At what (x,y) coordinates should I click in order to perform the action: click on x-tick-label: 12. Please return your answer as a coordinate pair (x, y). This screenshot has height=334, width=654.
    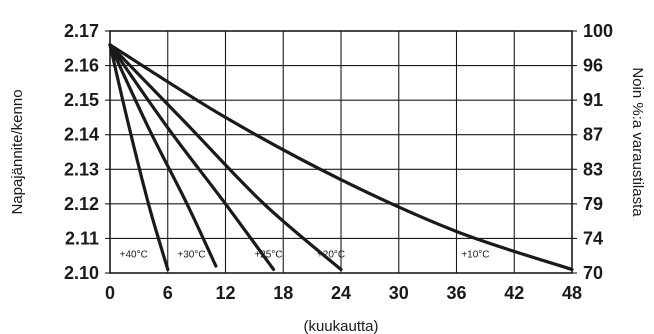
    Looking at the image, I should click on (225, 293).